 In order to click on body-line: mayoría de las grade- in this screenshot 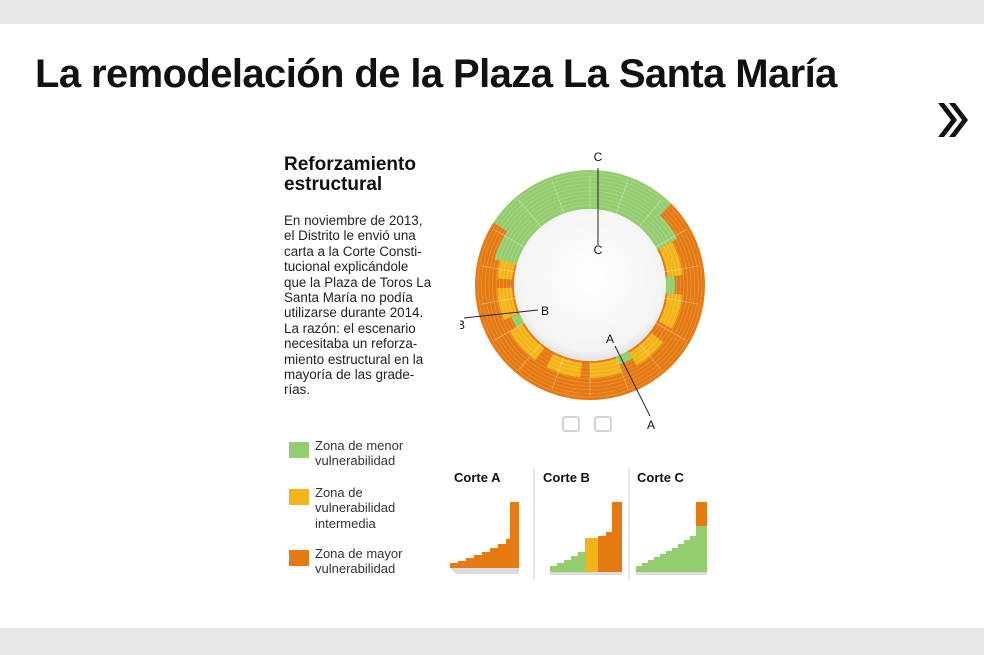, I will do `click(349, 375)`.